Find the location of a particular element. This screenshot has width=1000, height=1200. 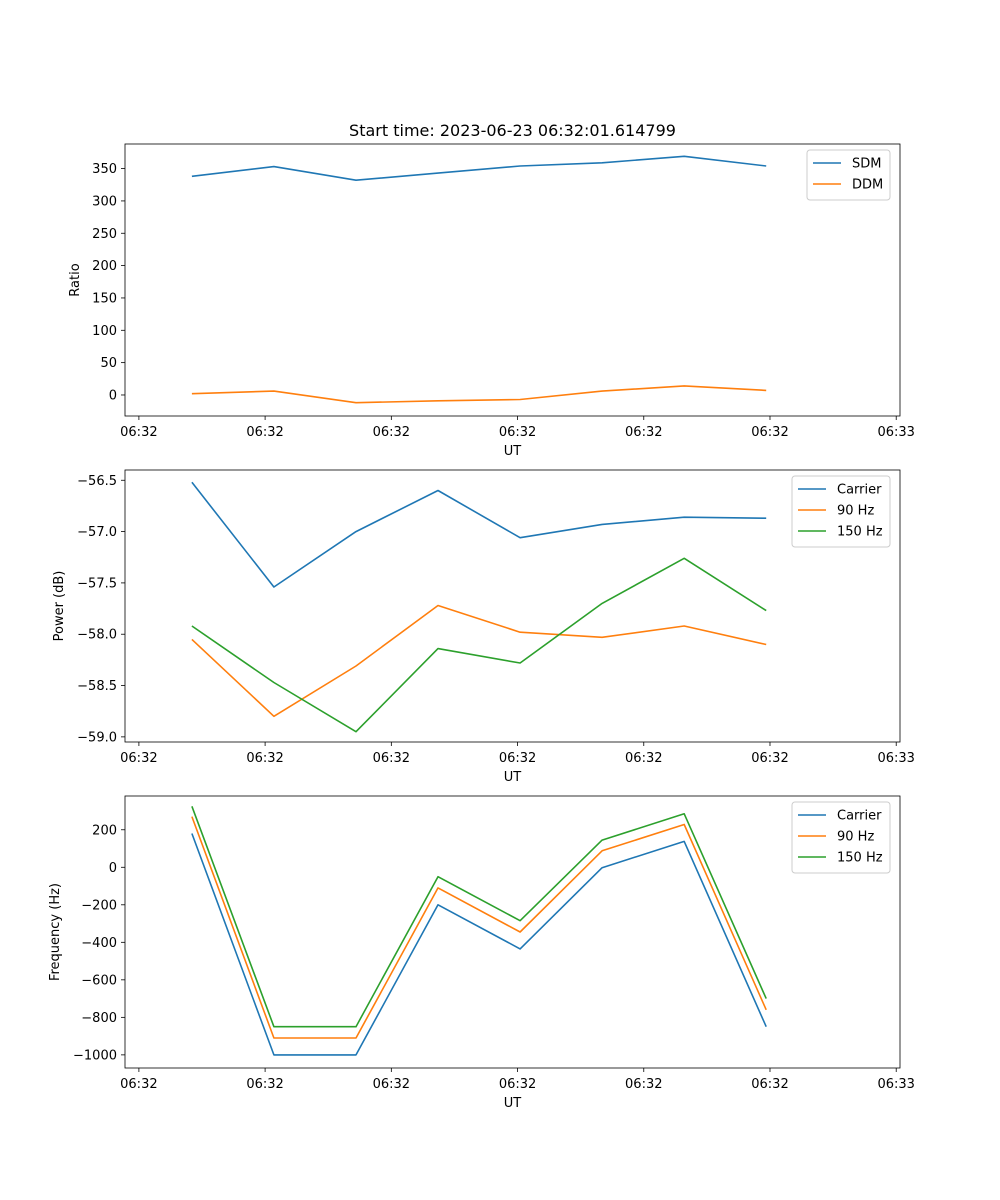

y-tick-label: −800 is located at coordinates (99, 1018).